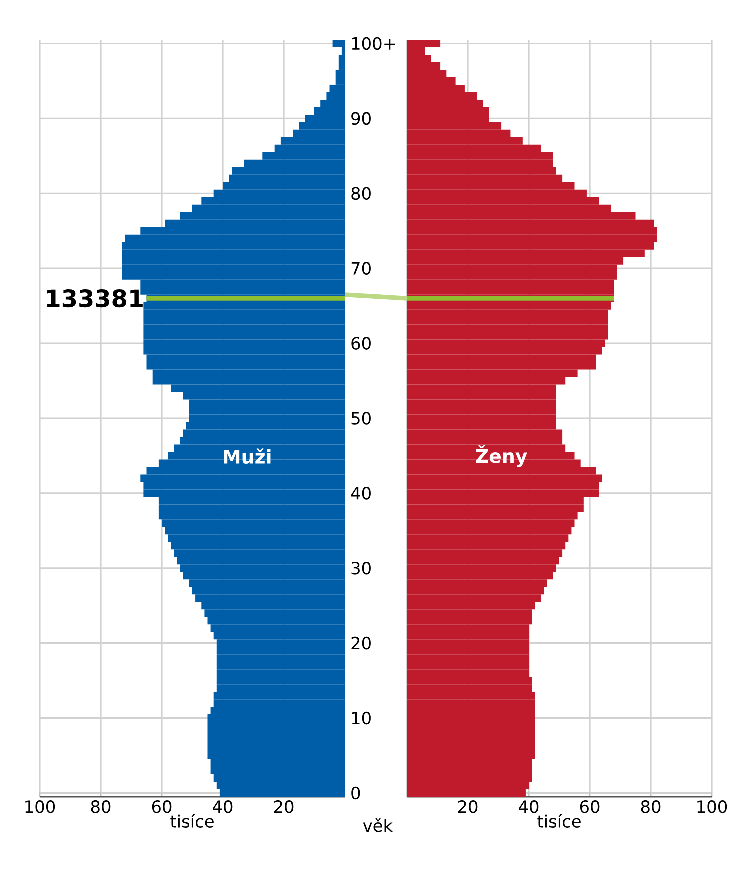  I want to click on y-tick-label: 40, so click(361, 493).